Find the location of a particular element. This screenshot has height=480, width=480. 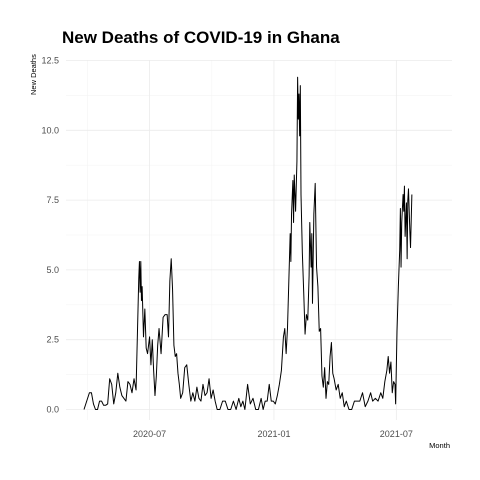

y-tick-label: 2.5 is located at coordinates (52, 340).